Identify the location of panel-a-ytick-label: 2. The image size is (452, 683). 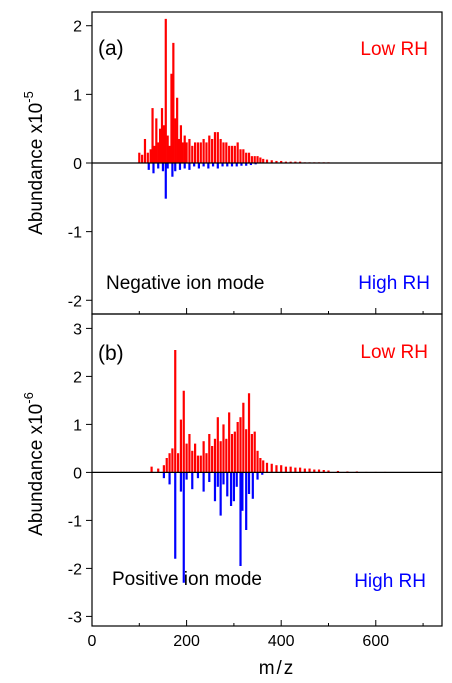
(77, 27).